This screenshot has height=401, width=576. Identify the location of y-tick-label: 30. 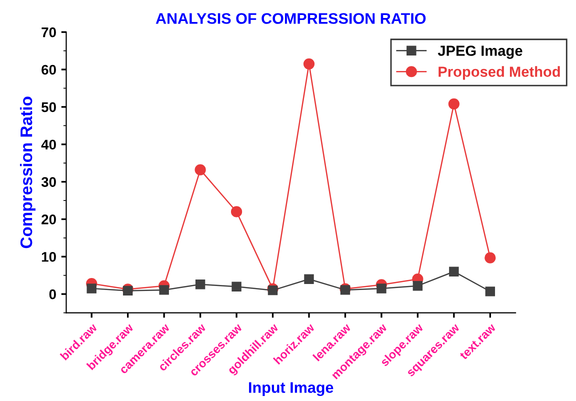
(48, 182).